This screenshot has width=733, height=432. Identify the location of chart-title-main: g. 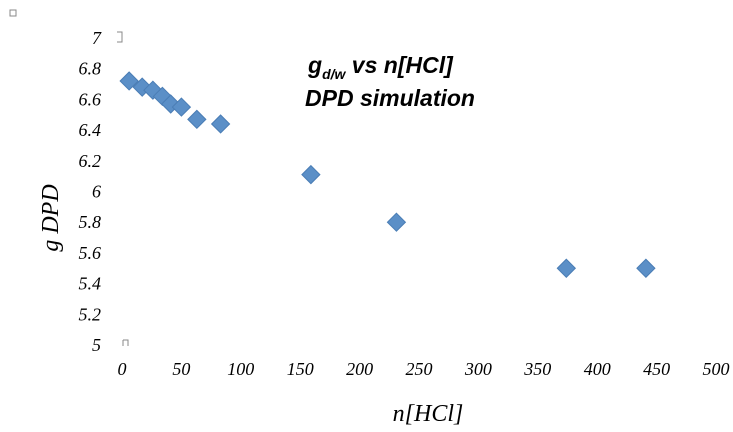
(314, 65).